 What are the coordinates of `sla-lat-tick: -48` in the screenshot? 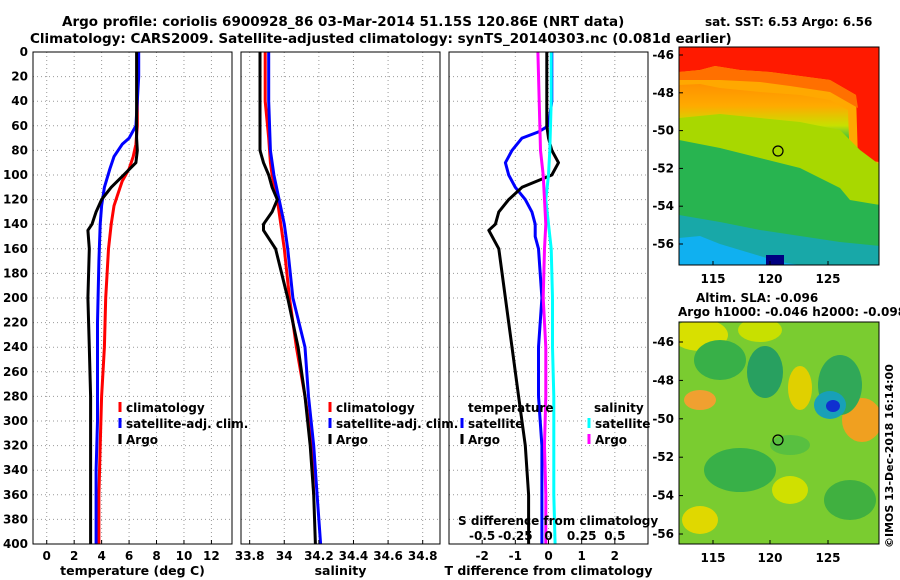 It's located at (663, 380).